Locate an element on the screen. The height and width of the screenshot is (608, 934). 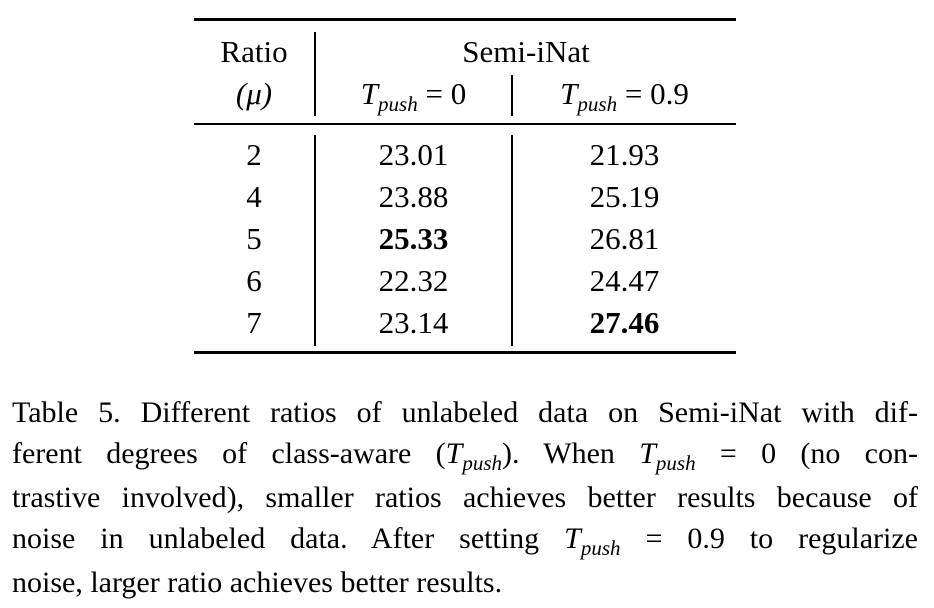
table-row-ratio: 4 is located at coordinates (254, 196).